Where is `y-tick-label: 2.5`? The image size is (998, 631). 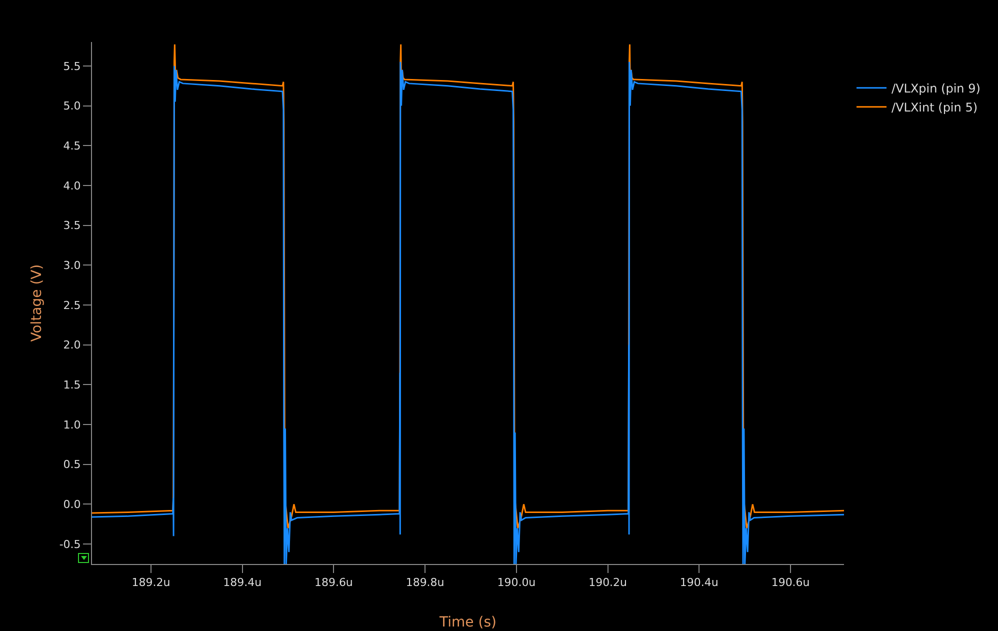
y-tick-label: 2.5 is located at coordinates (72, 305).